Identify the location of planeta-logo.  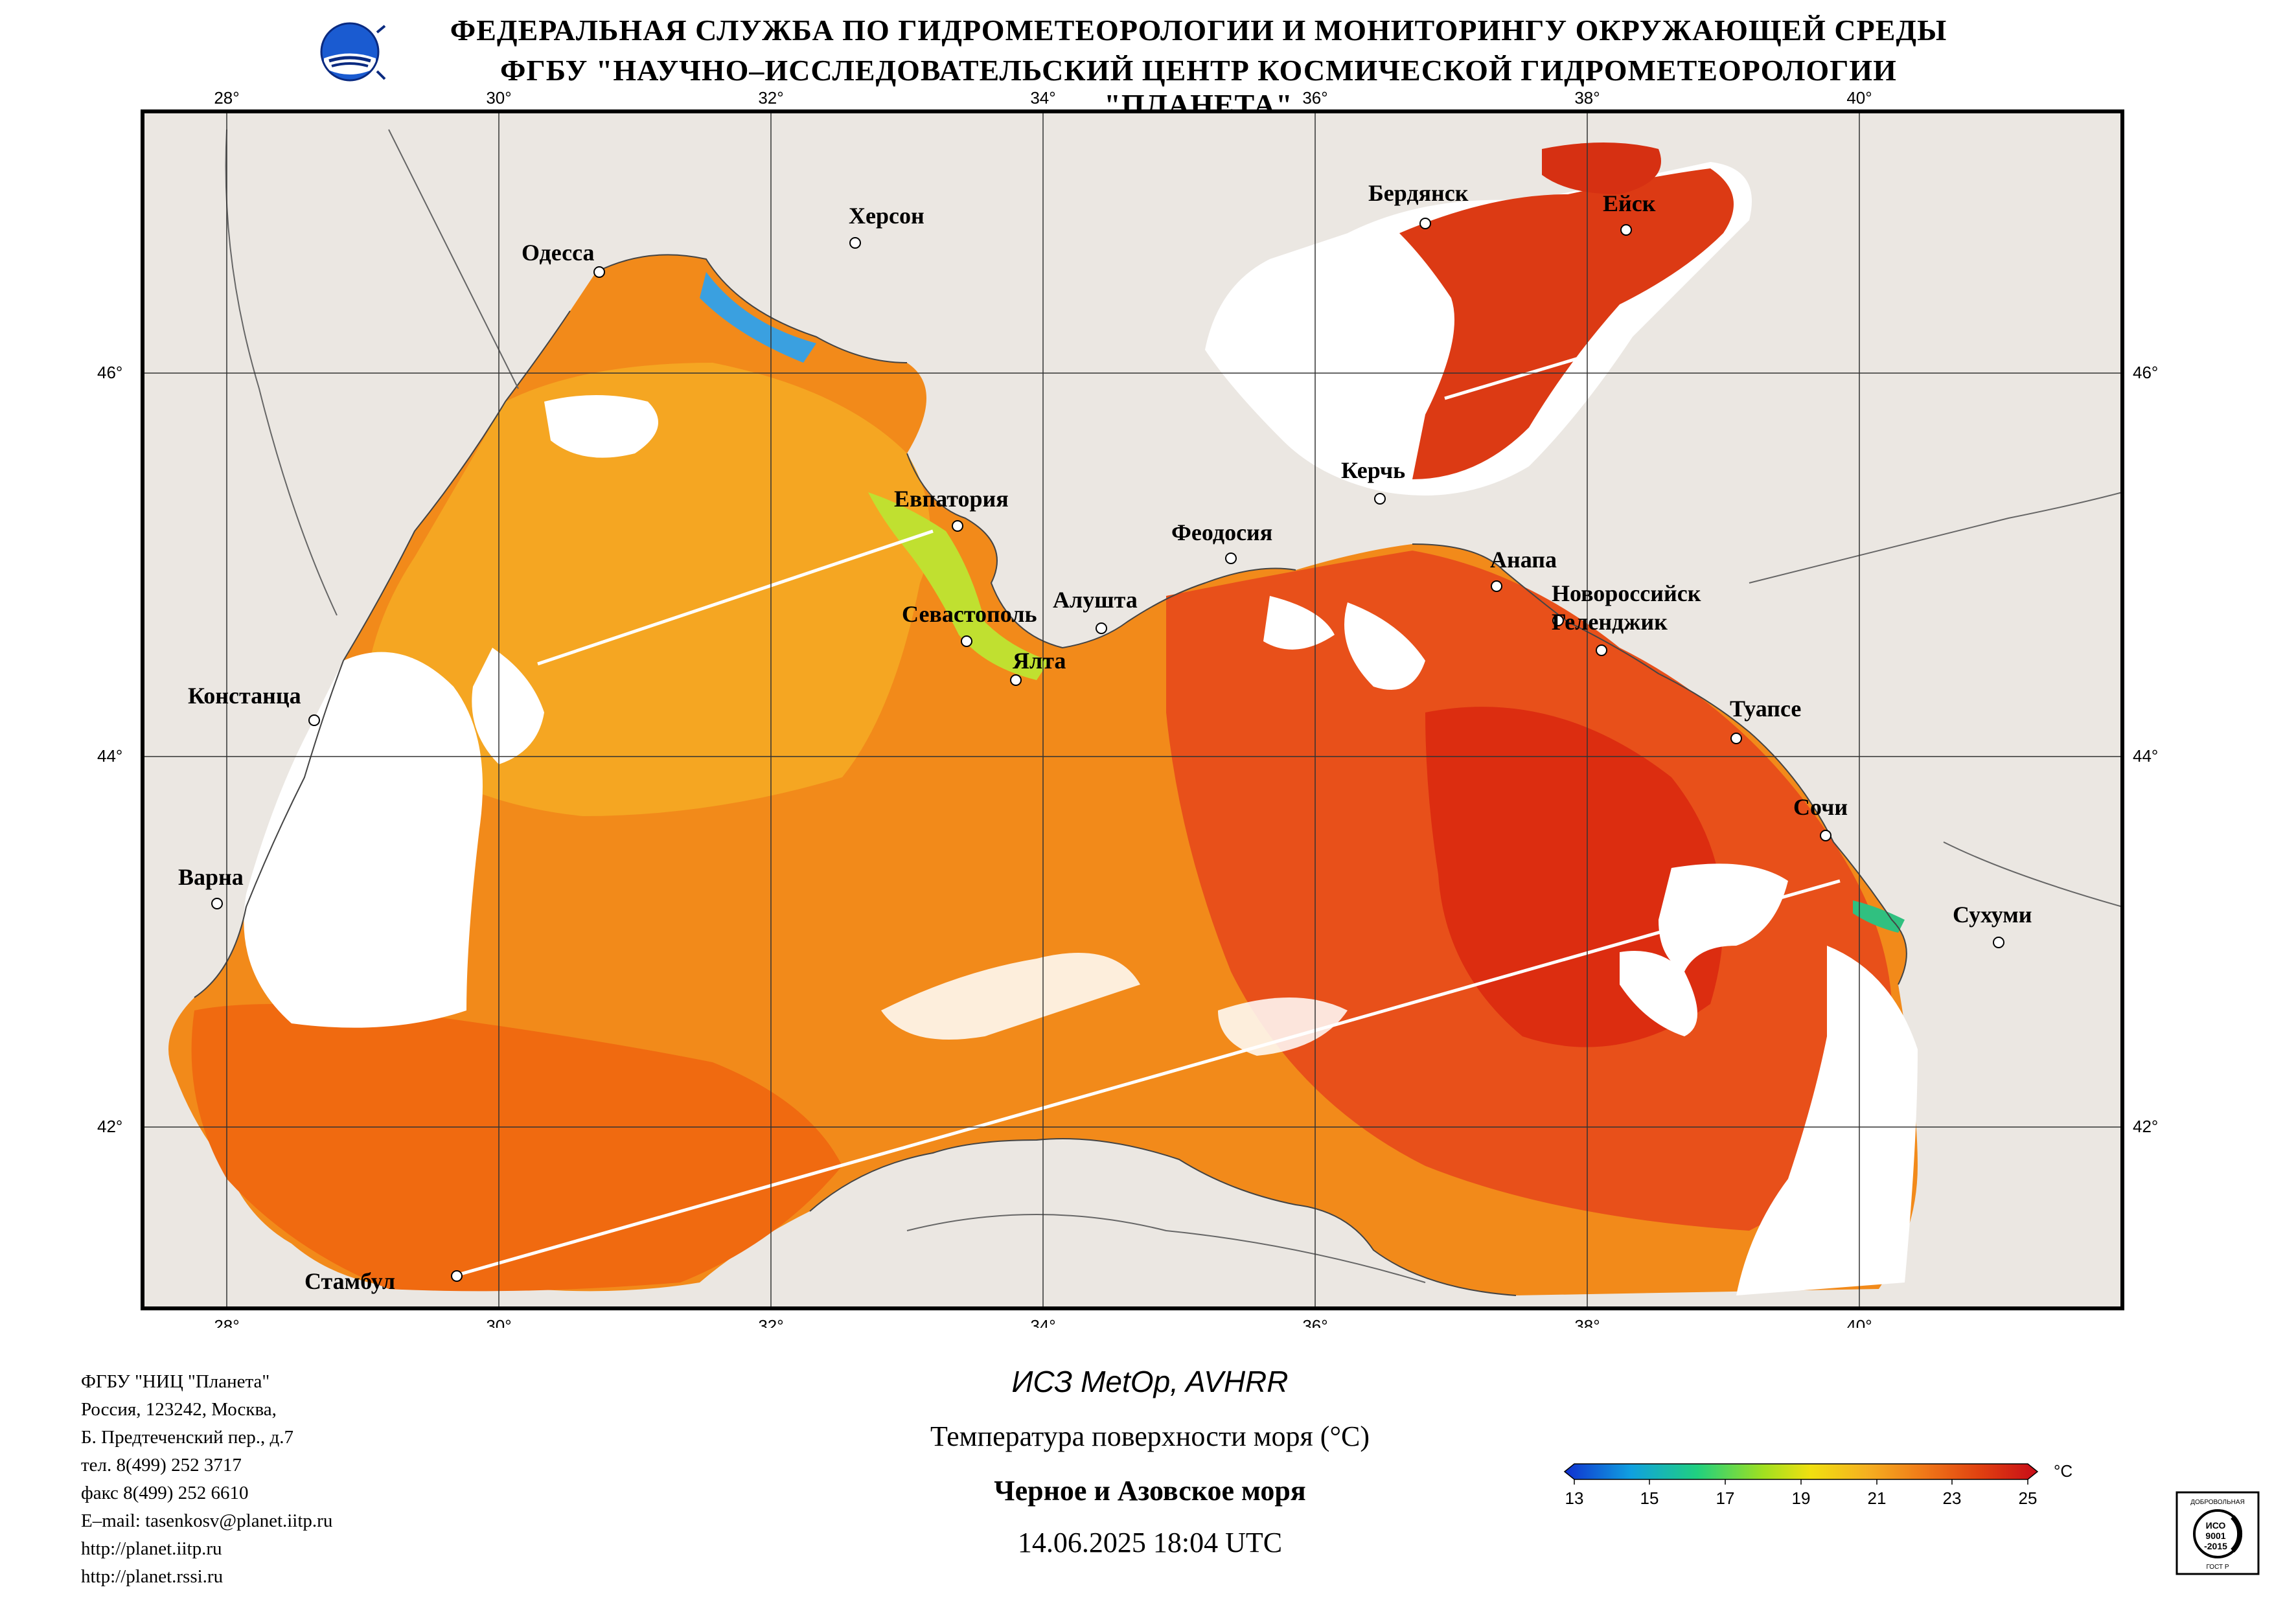
(353, 52).